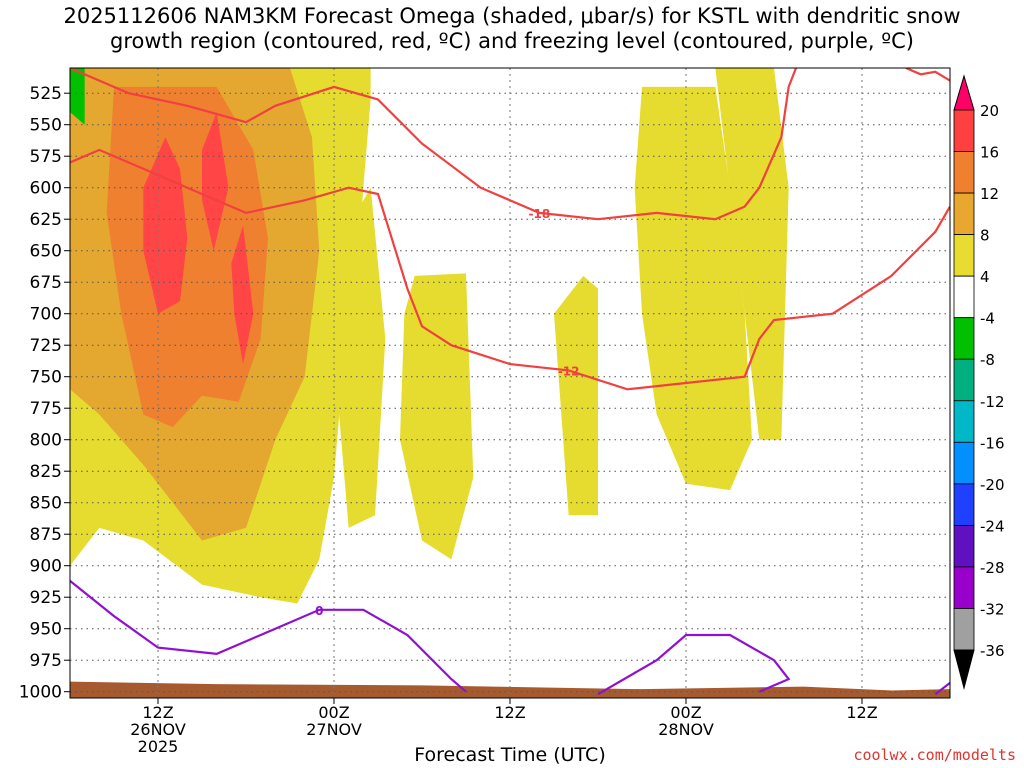 This screenshot has height=768, width=1024. What do you see at coordinates (333, 712) in the screenshot?
I see `x-tick-label-24-0: 00Z` at bounding box center [333, 712].